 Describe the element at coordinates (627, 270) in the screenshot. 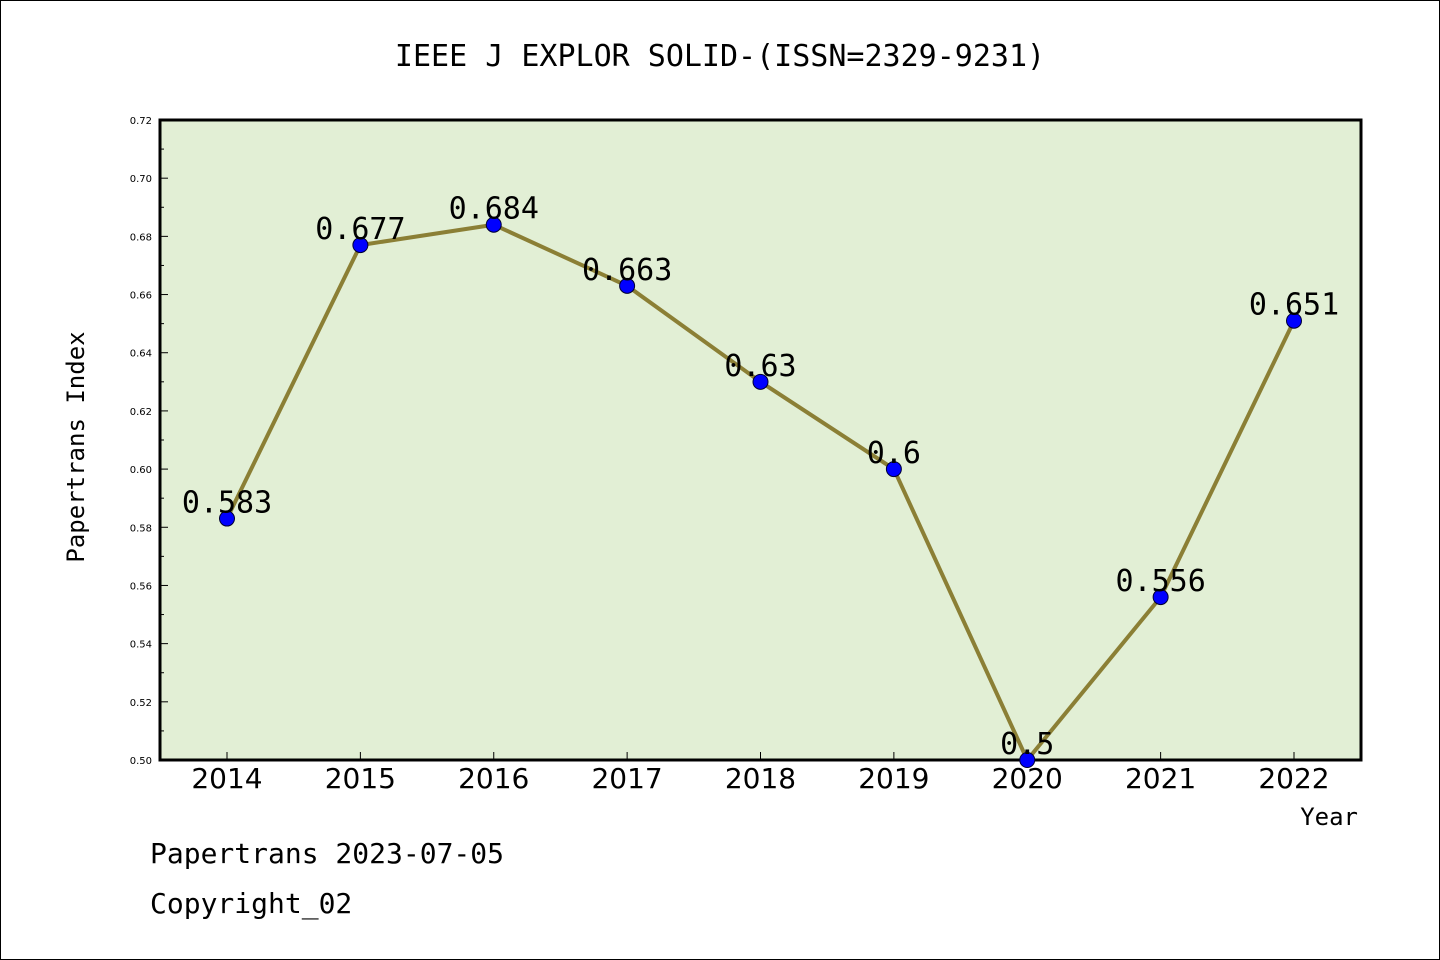

I see `data-label: 0.663` at that location.